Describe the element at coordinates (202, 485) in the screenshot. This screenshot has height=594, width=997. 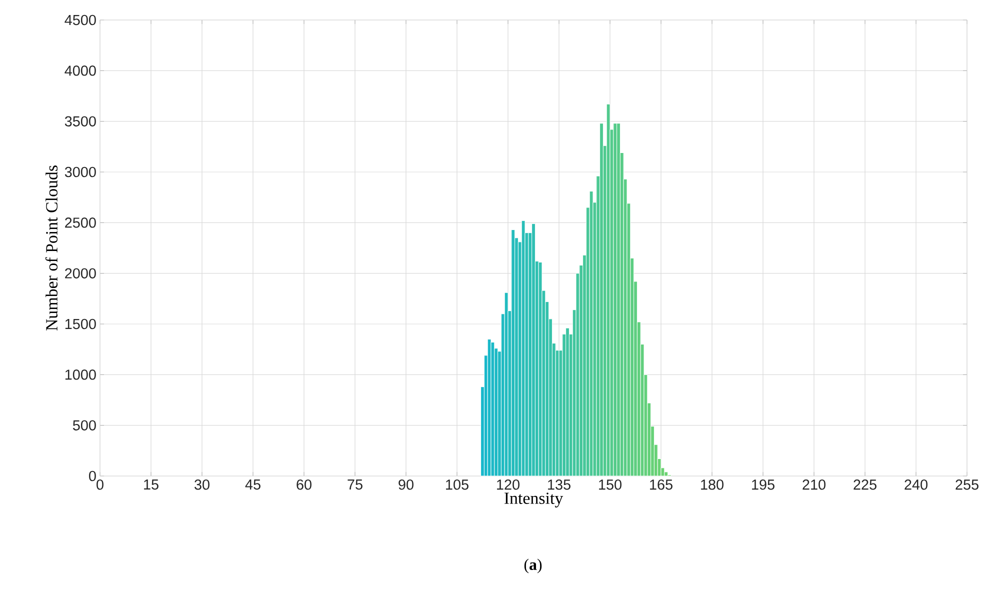
I see `x-tick-label: 30` at that location.